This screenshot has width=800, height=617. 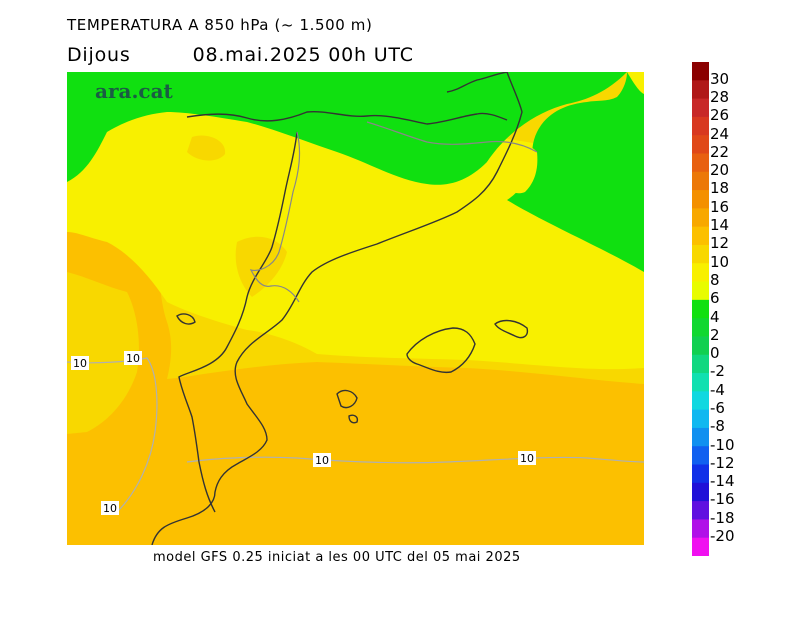 I want to click on color-scale-label: 4, so click(x=715, y=316).